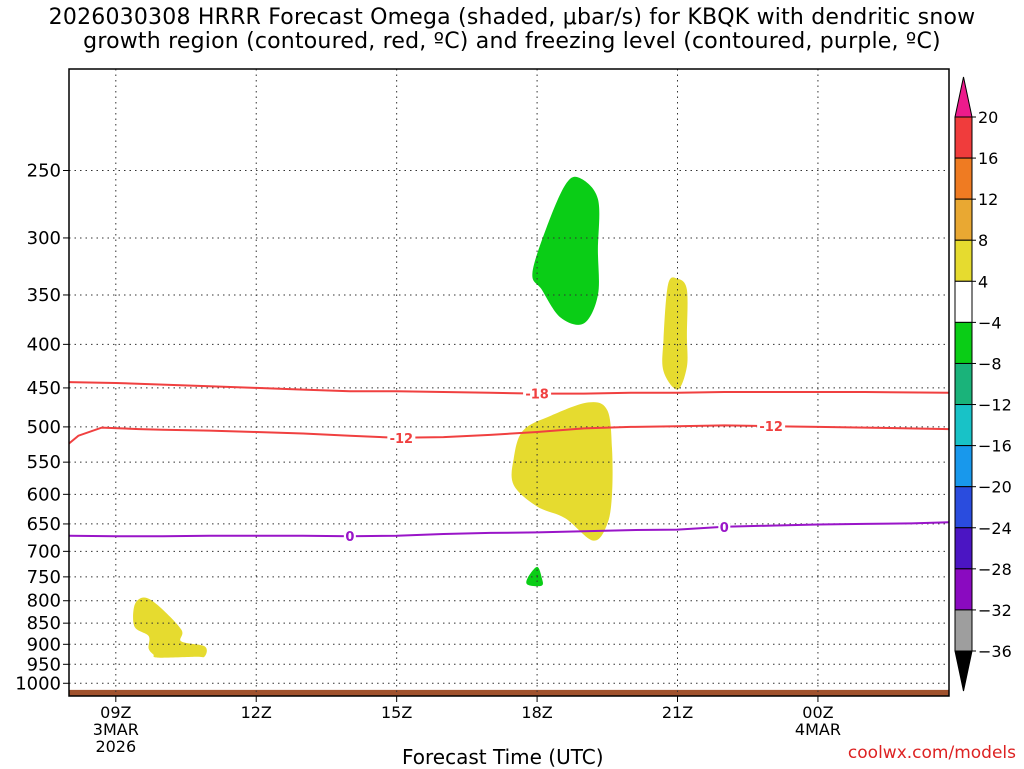 The height and width of the screenshot is (769, 1024). Describe the element at coordinates (983, 281) in the screenshot. I see `colorbar-label-4: 4` at that location.